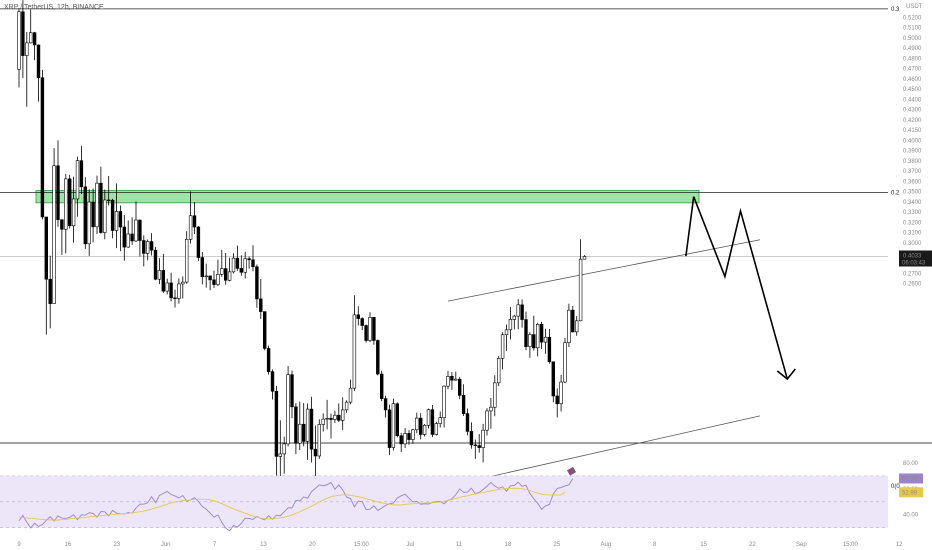 The image size is (932, 550). Describe the element at coordinates (604, 451) in the screenshot. I see `channel-lower-line` at that location.